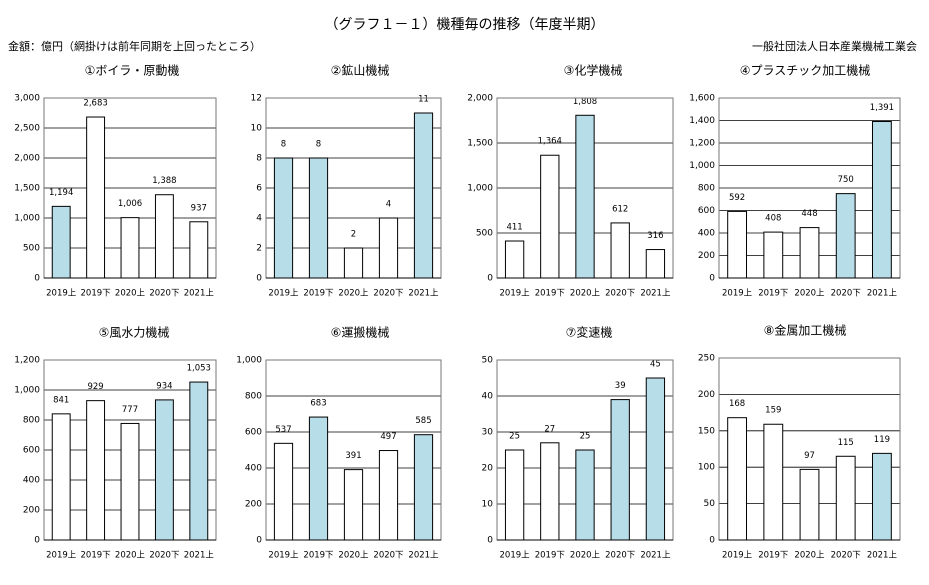 The image size is (929, 585). What do you see at coordinates (199, 369) in the screenshot?
I see `chart-5-data-label: 1,053` at bounding box center [199, 369].